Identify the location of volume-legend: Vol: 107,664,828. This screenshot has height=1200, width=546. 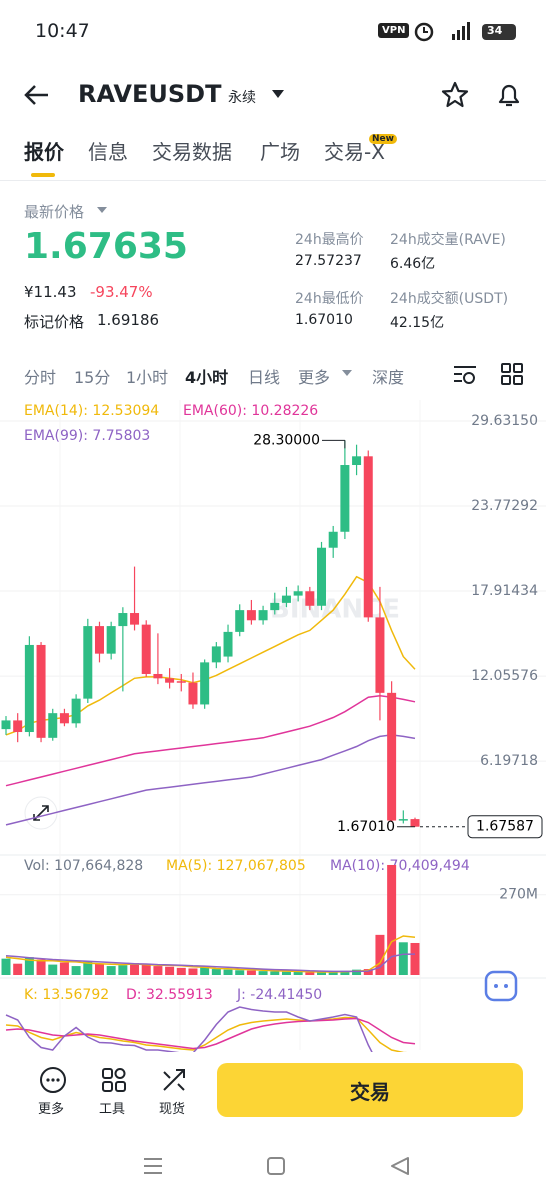
(83, 866).